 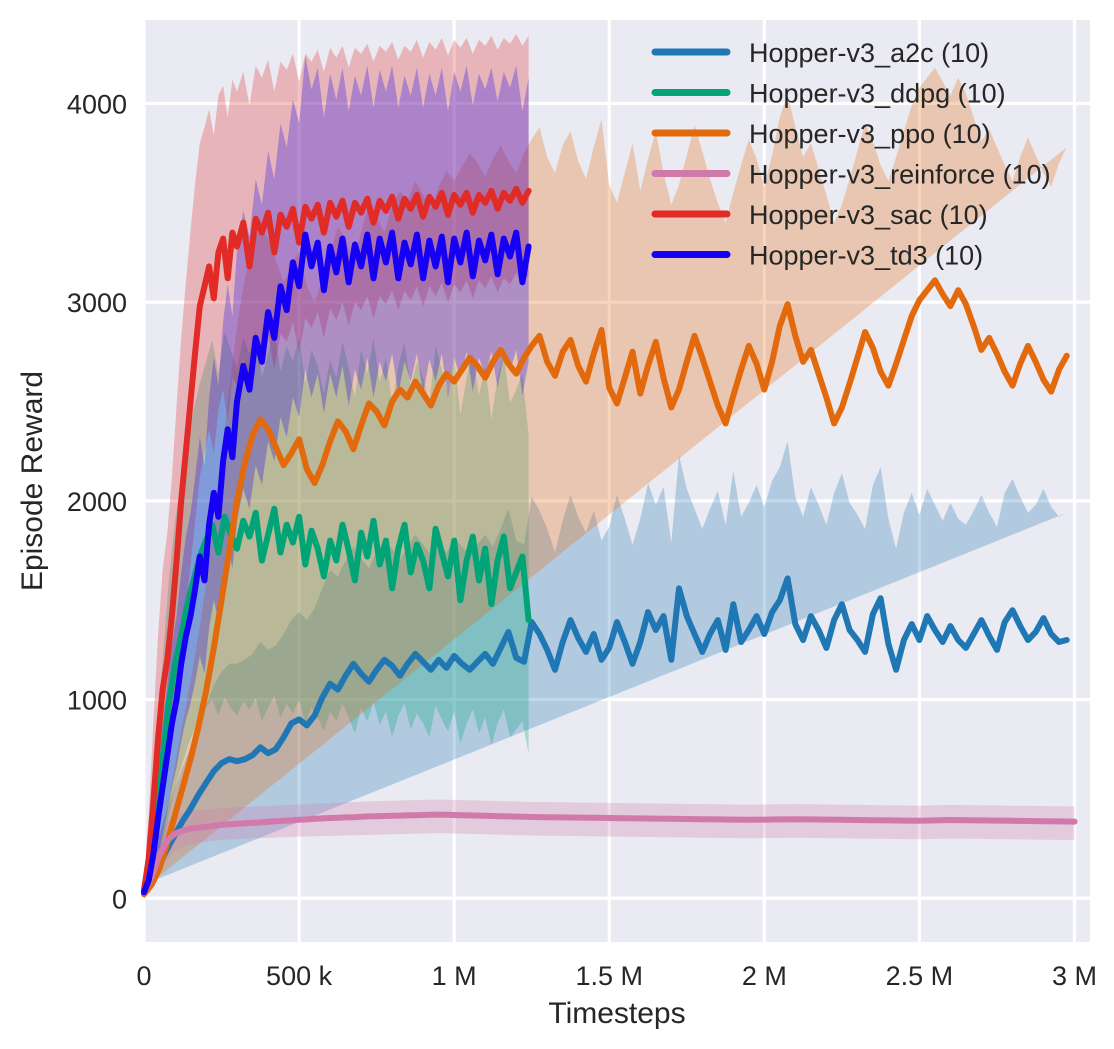 I want to click on y-tick-label: 4000, so click(x=97, y=104).